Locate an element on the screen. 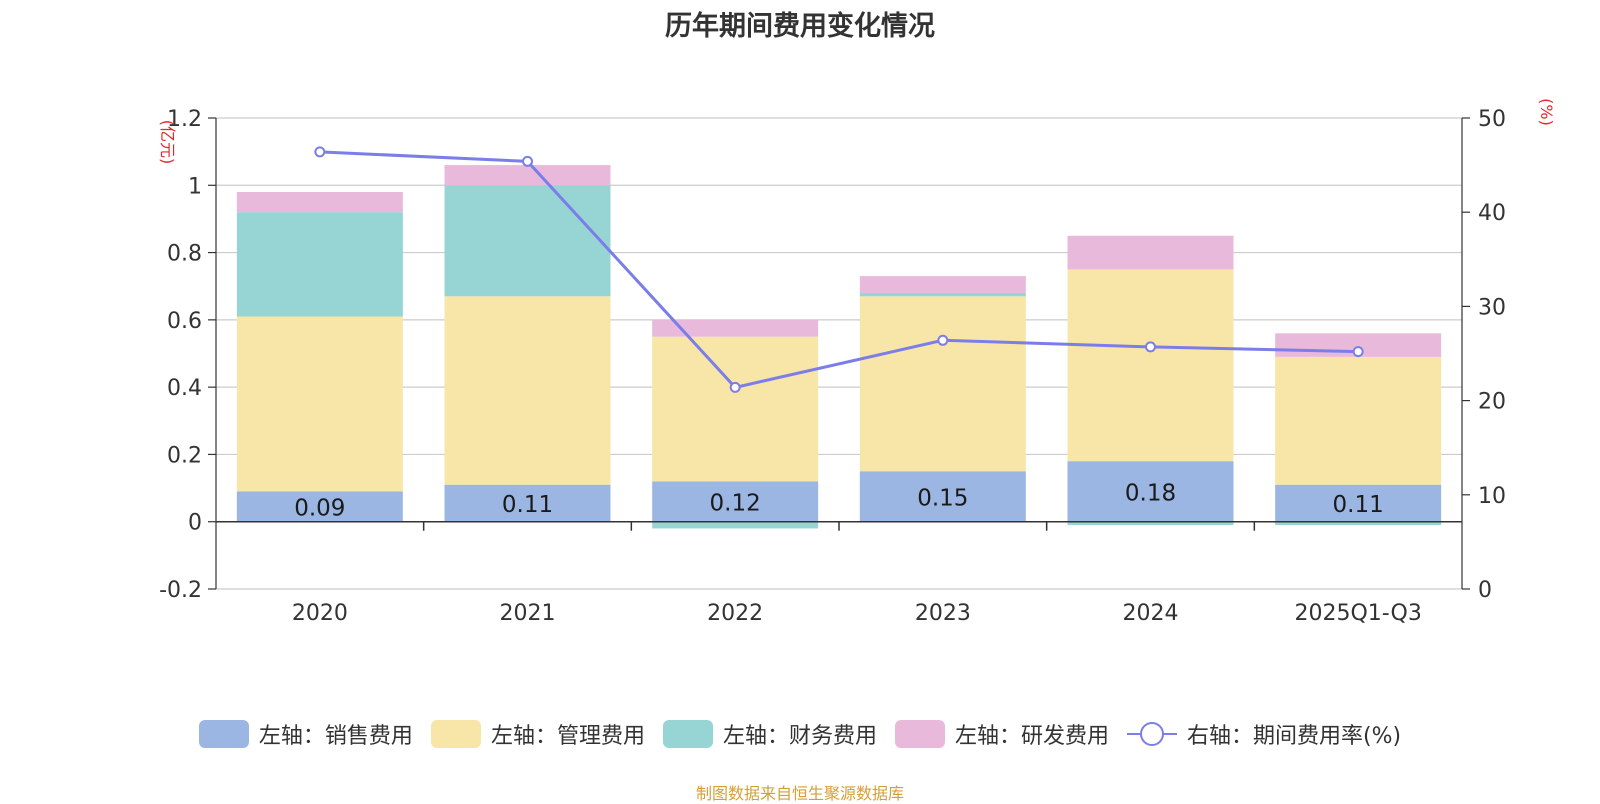 Image resolution: width=1600 pixels, height=804 pixels. x-axis-category-label: 2022 is located at coordinates (735, 613).